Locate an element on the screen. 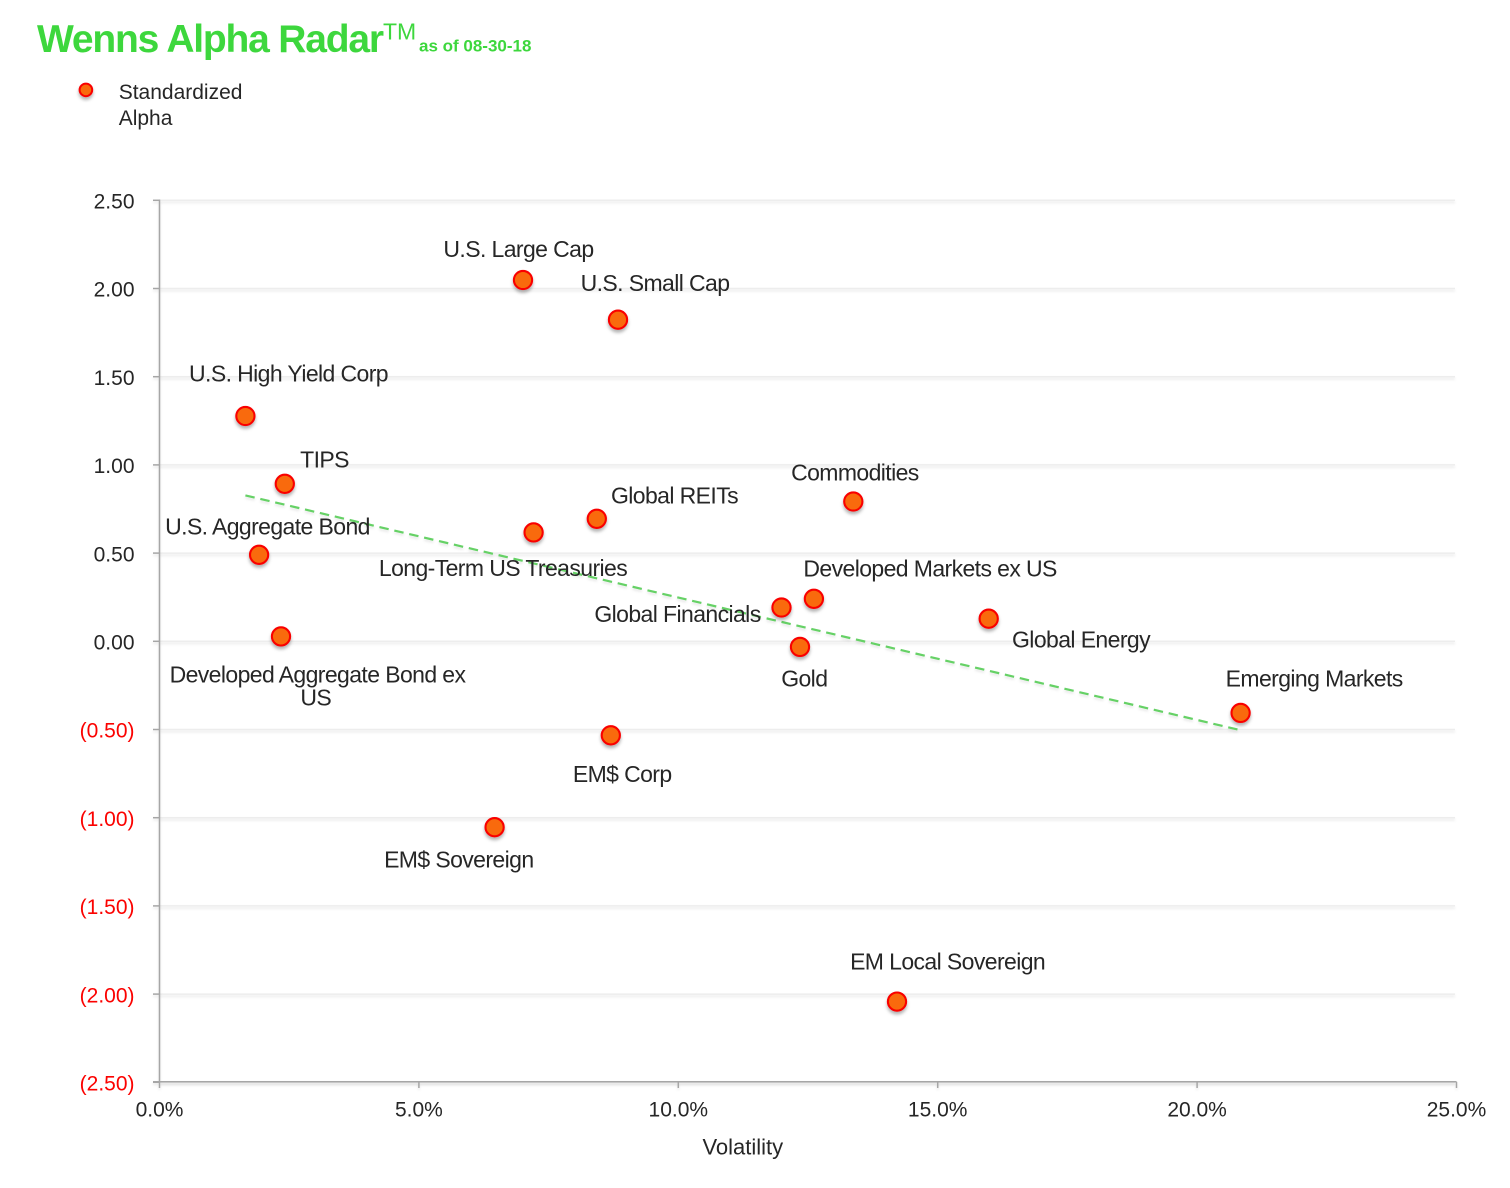 The image size is (1510, 1188). svg-text: U.S. Small Cap is located at coordinates (655, 283).